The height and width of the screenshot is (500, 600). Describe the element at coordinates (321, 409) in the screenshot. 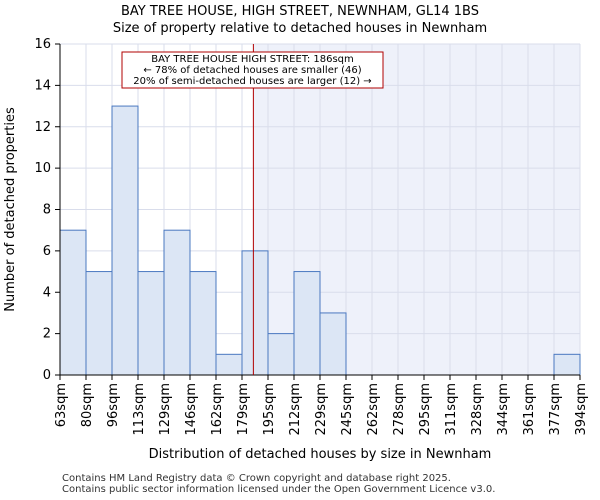

I see `x-tick-label: 229sqm` at that location.